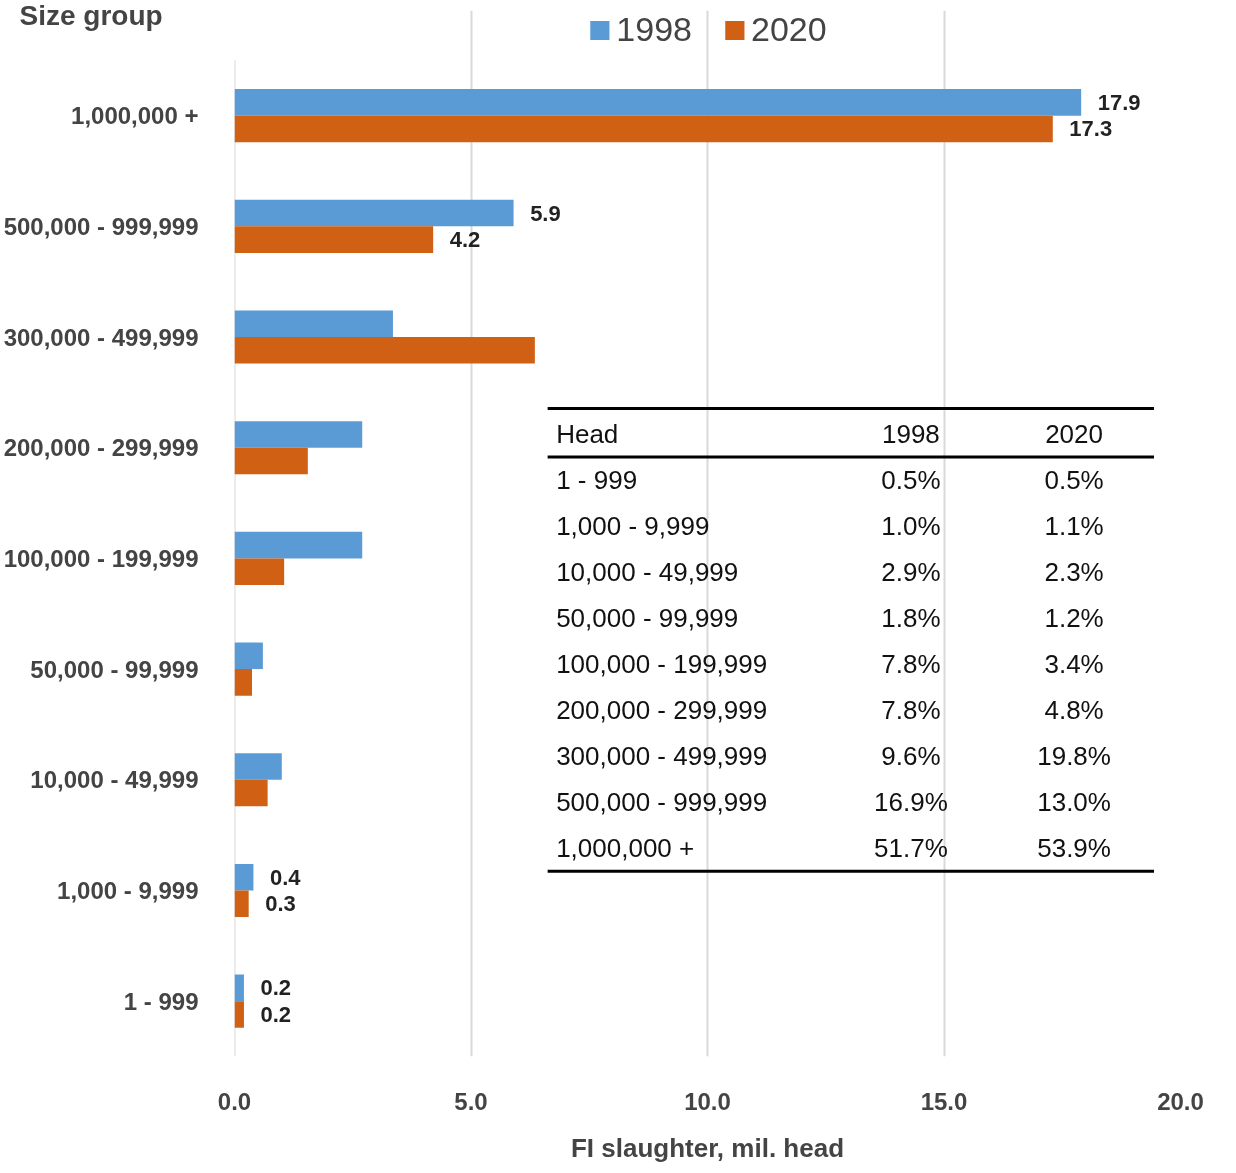 Image resolution: width=1236 pixels, height=1173 pixels. Describe the element at coordinates (1074, 433) in the screenshot. I see `annotation: 2020` at that location.